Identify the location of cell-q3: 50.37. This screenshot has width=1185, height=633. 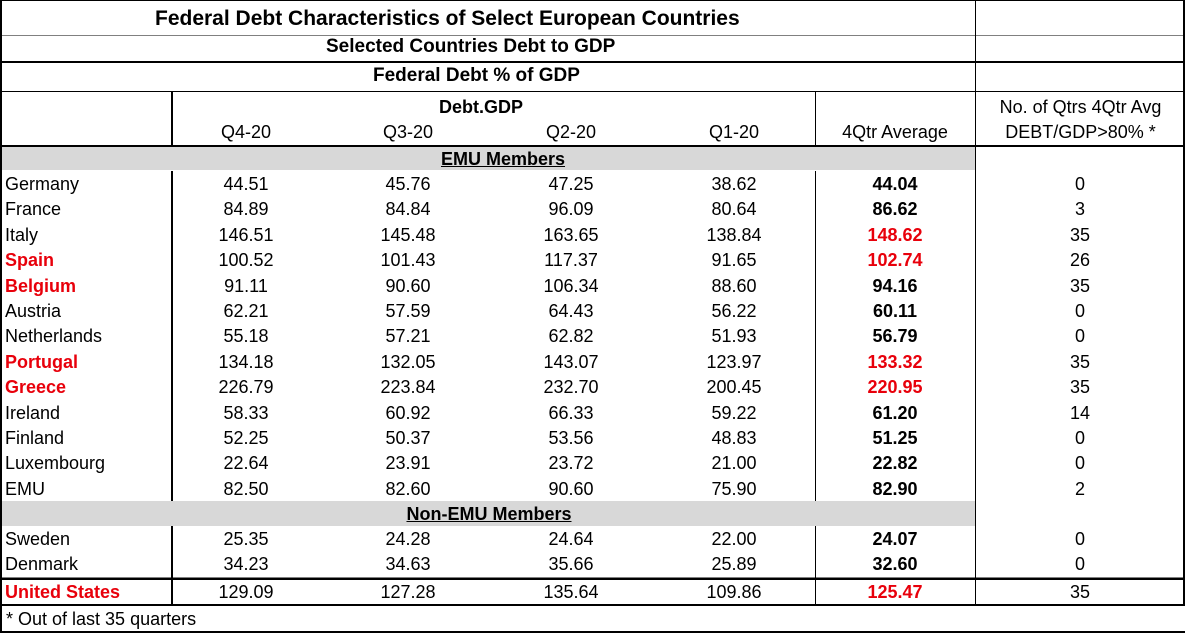
(408, 438).